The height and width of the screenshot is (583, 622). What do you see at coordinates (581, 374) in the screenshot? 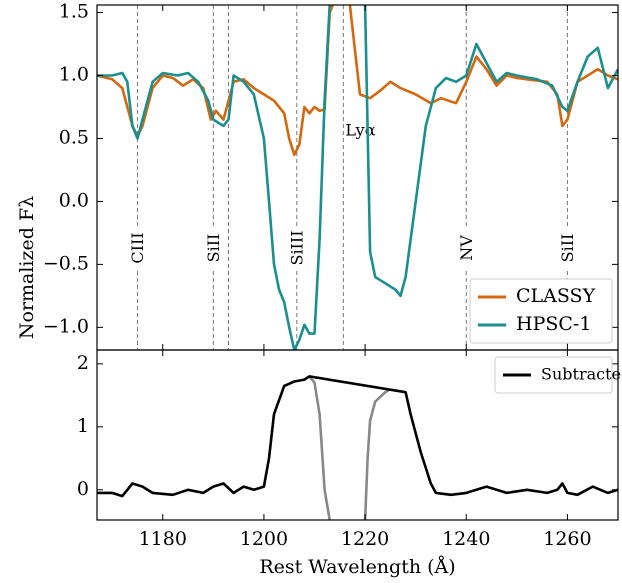
I see `legend-label: Subtracted` at bounding box center [581, 374].